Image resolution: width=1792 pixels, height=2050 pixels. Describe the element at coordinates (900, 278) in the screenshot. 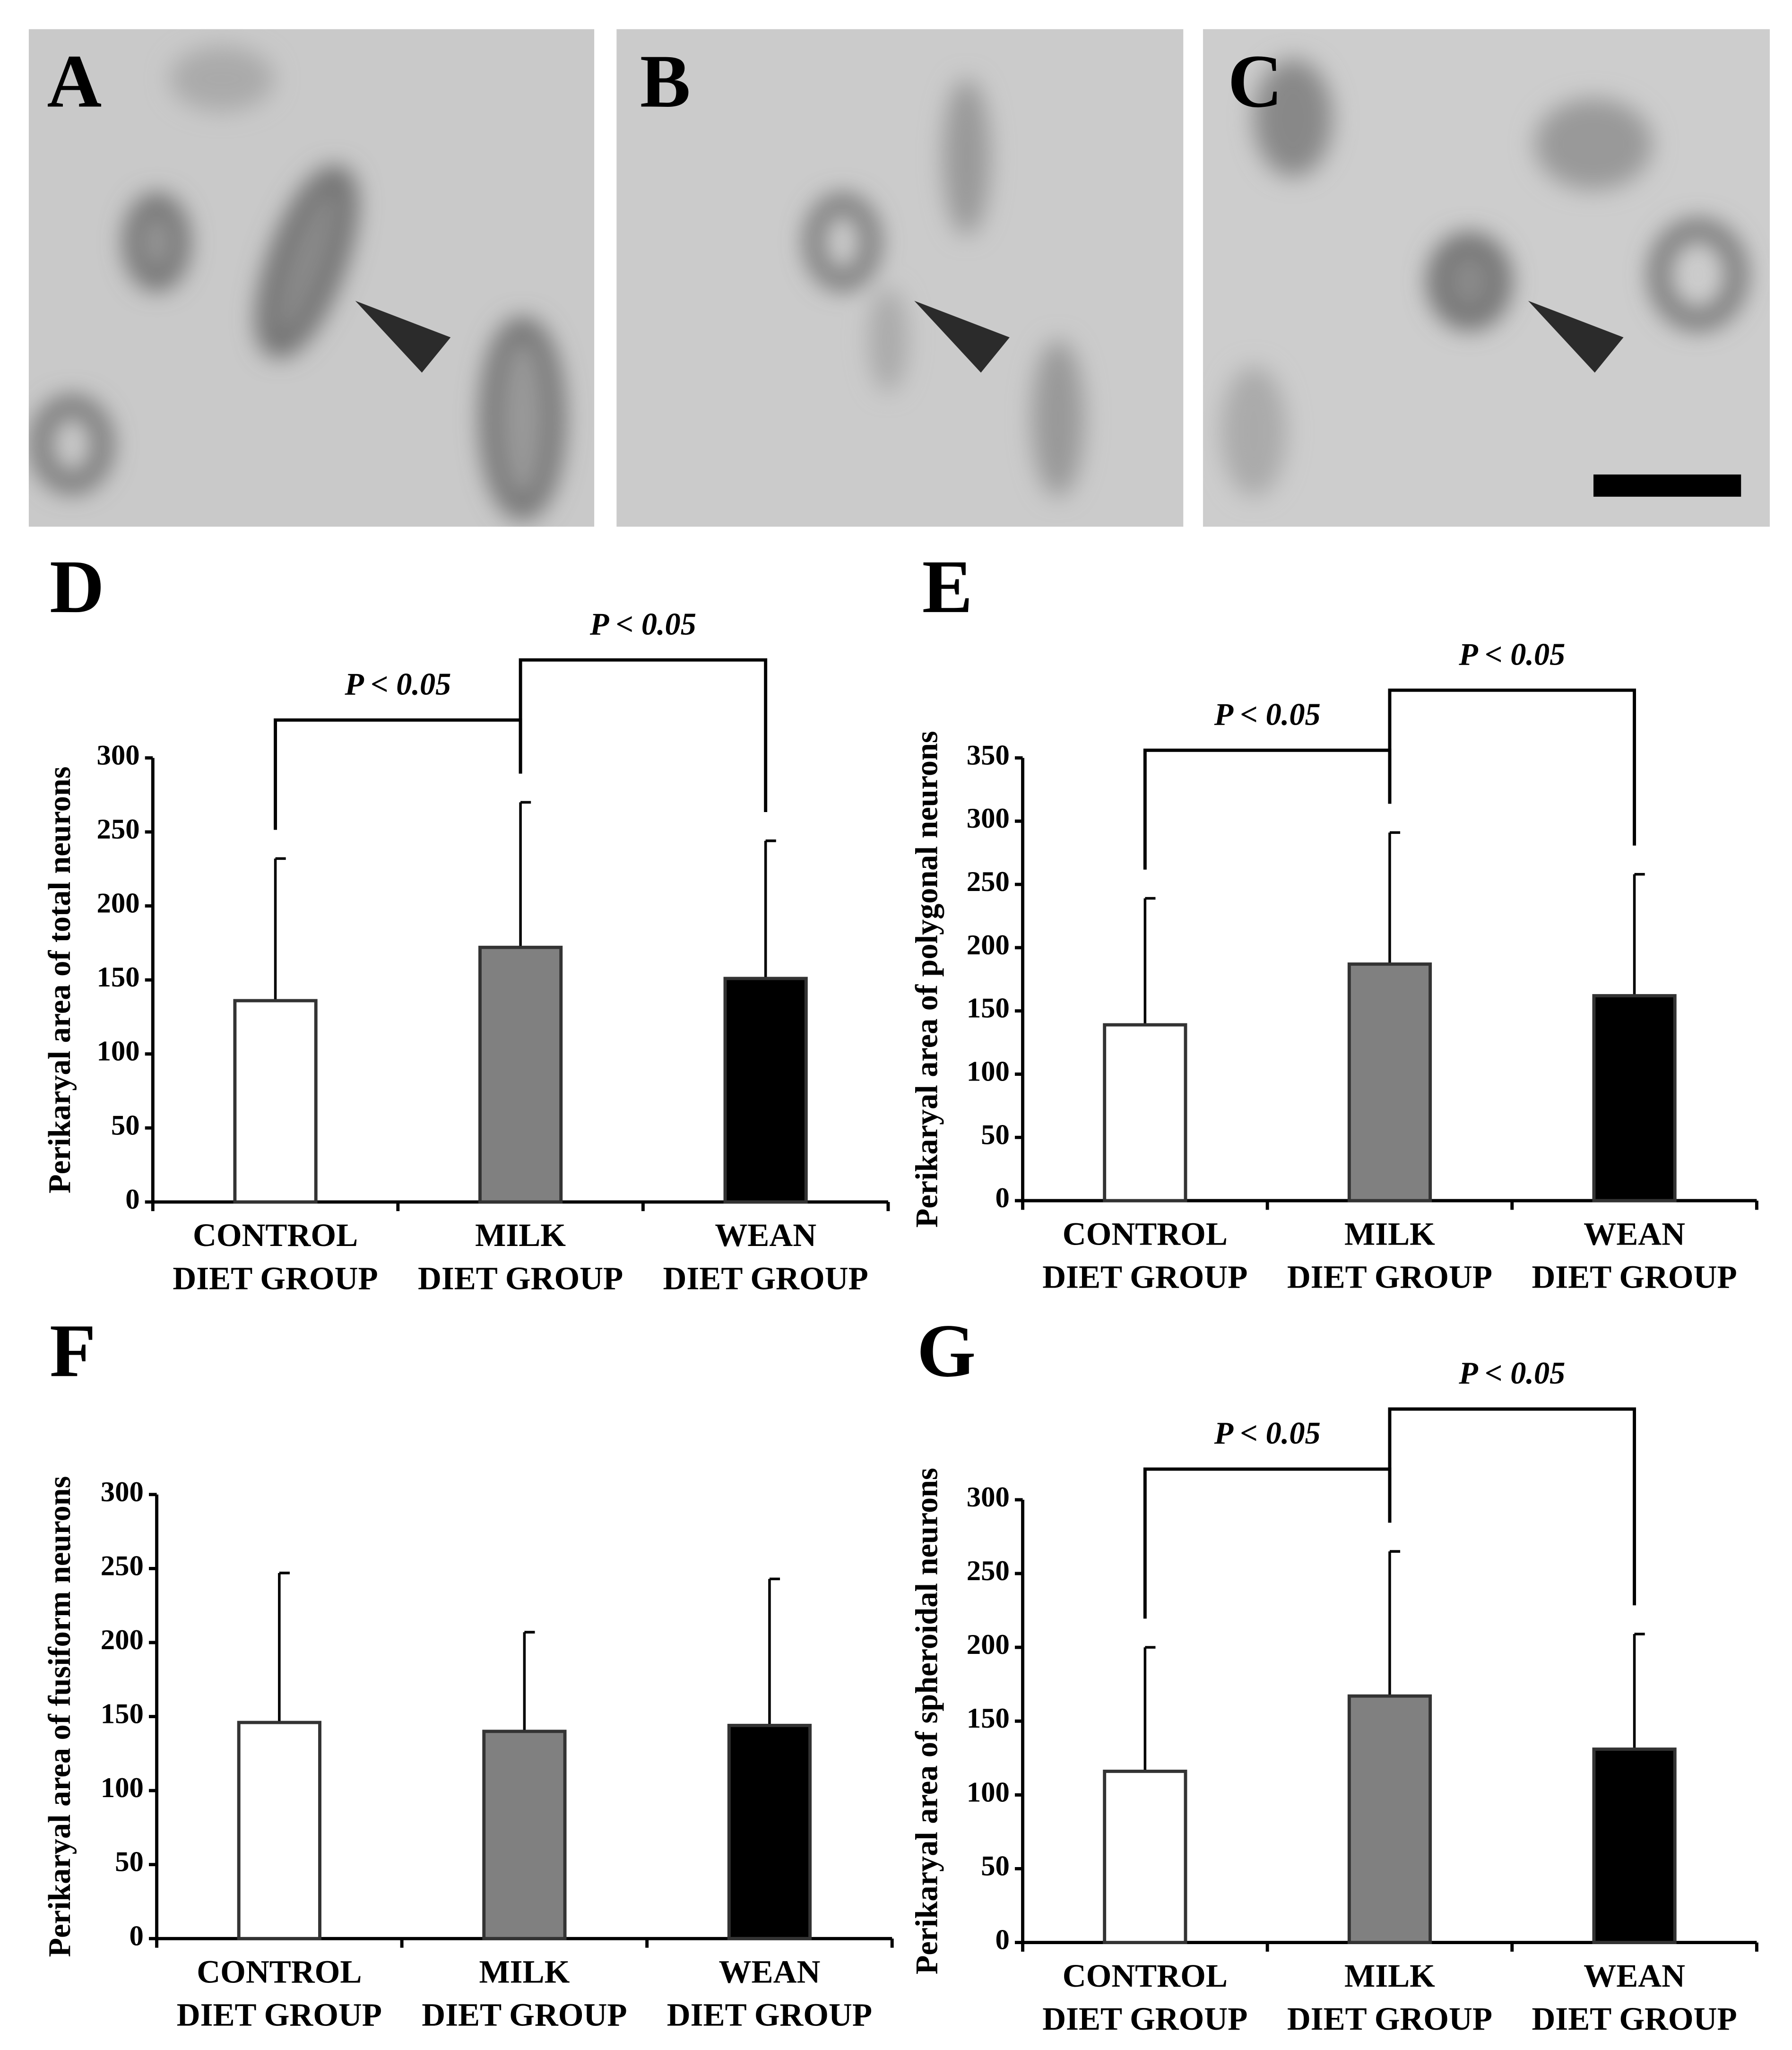

I see `micrograph-b` at that location.